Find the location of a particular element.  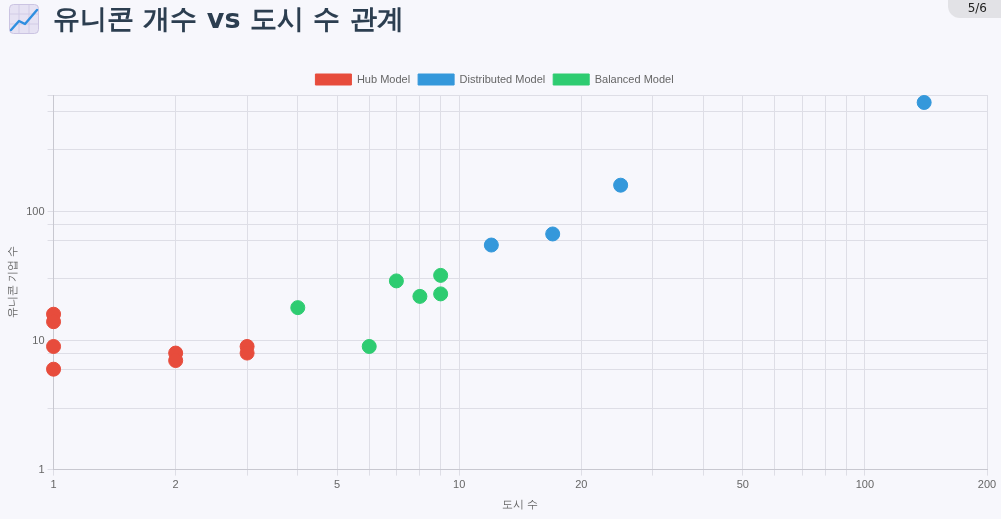

x-tick-label: 20 is located at coordinates (581, 484).